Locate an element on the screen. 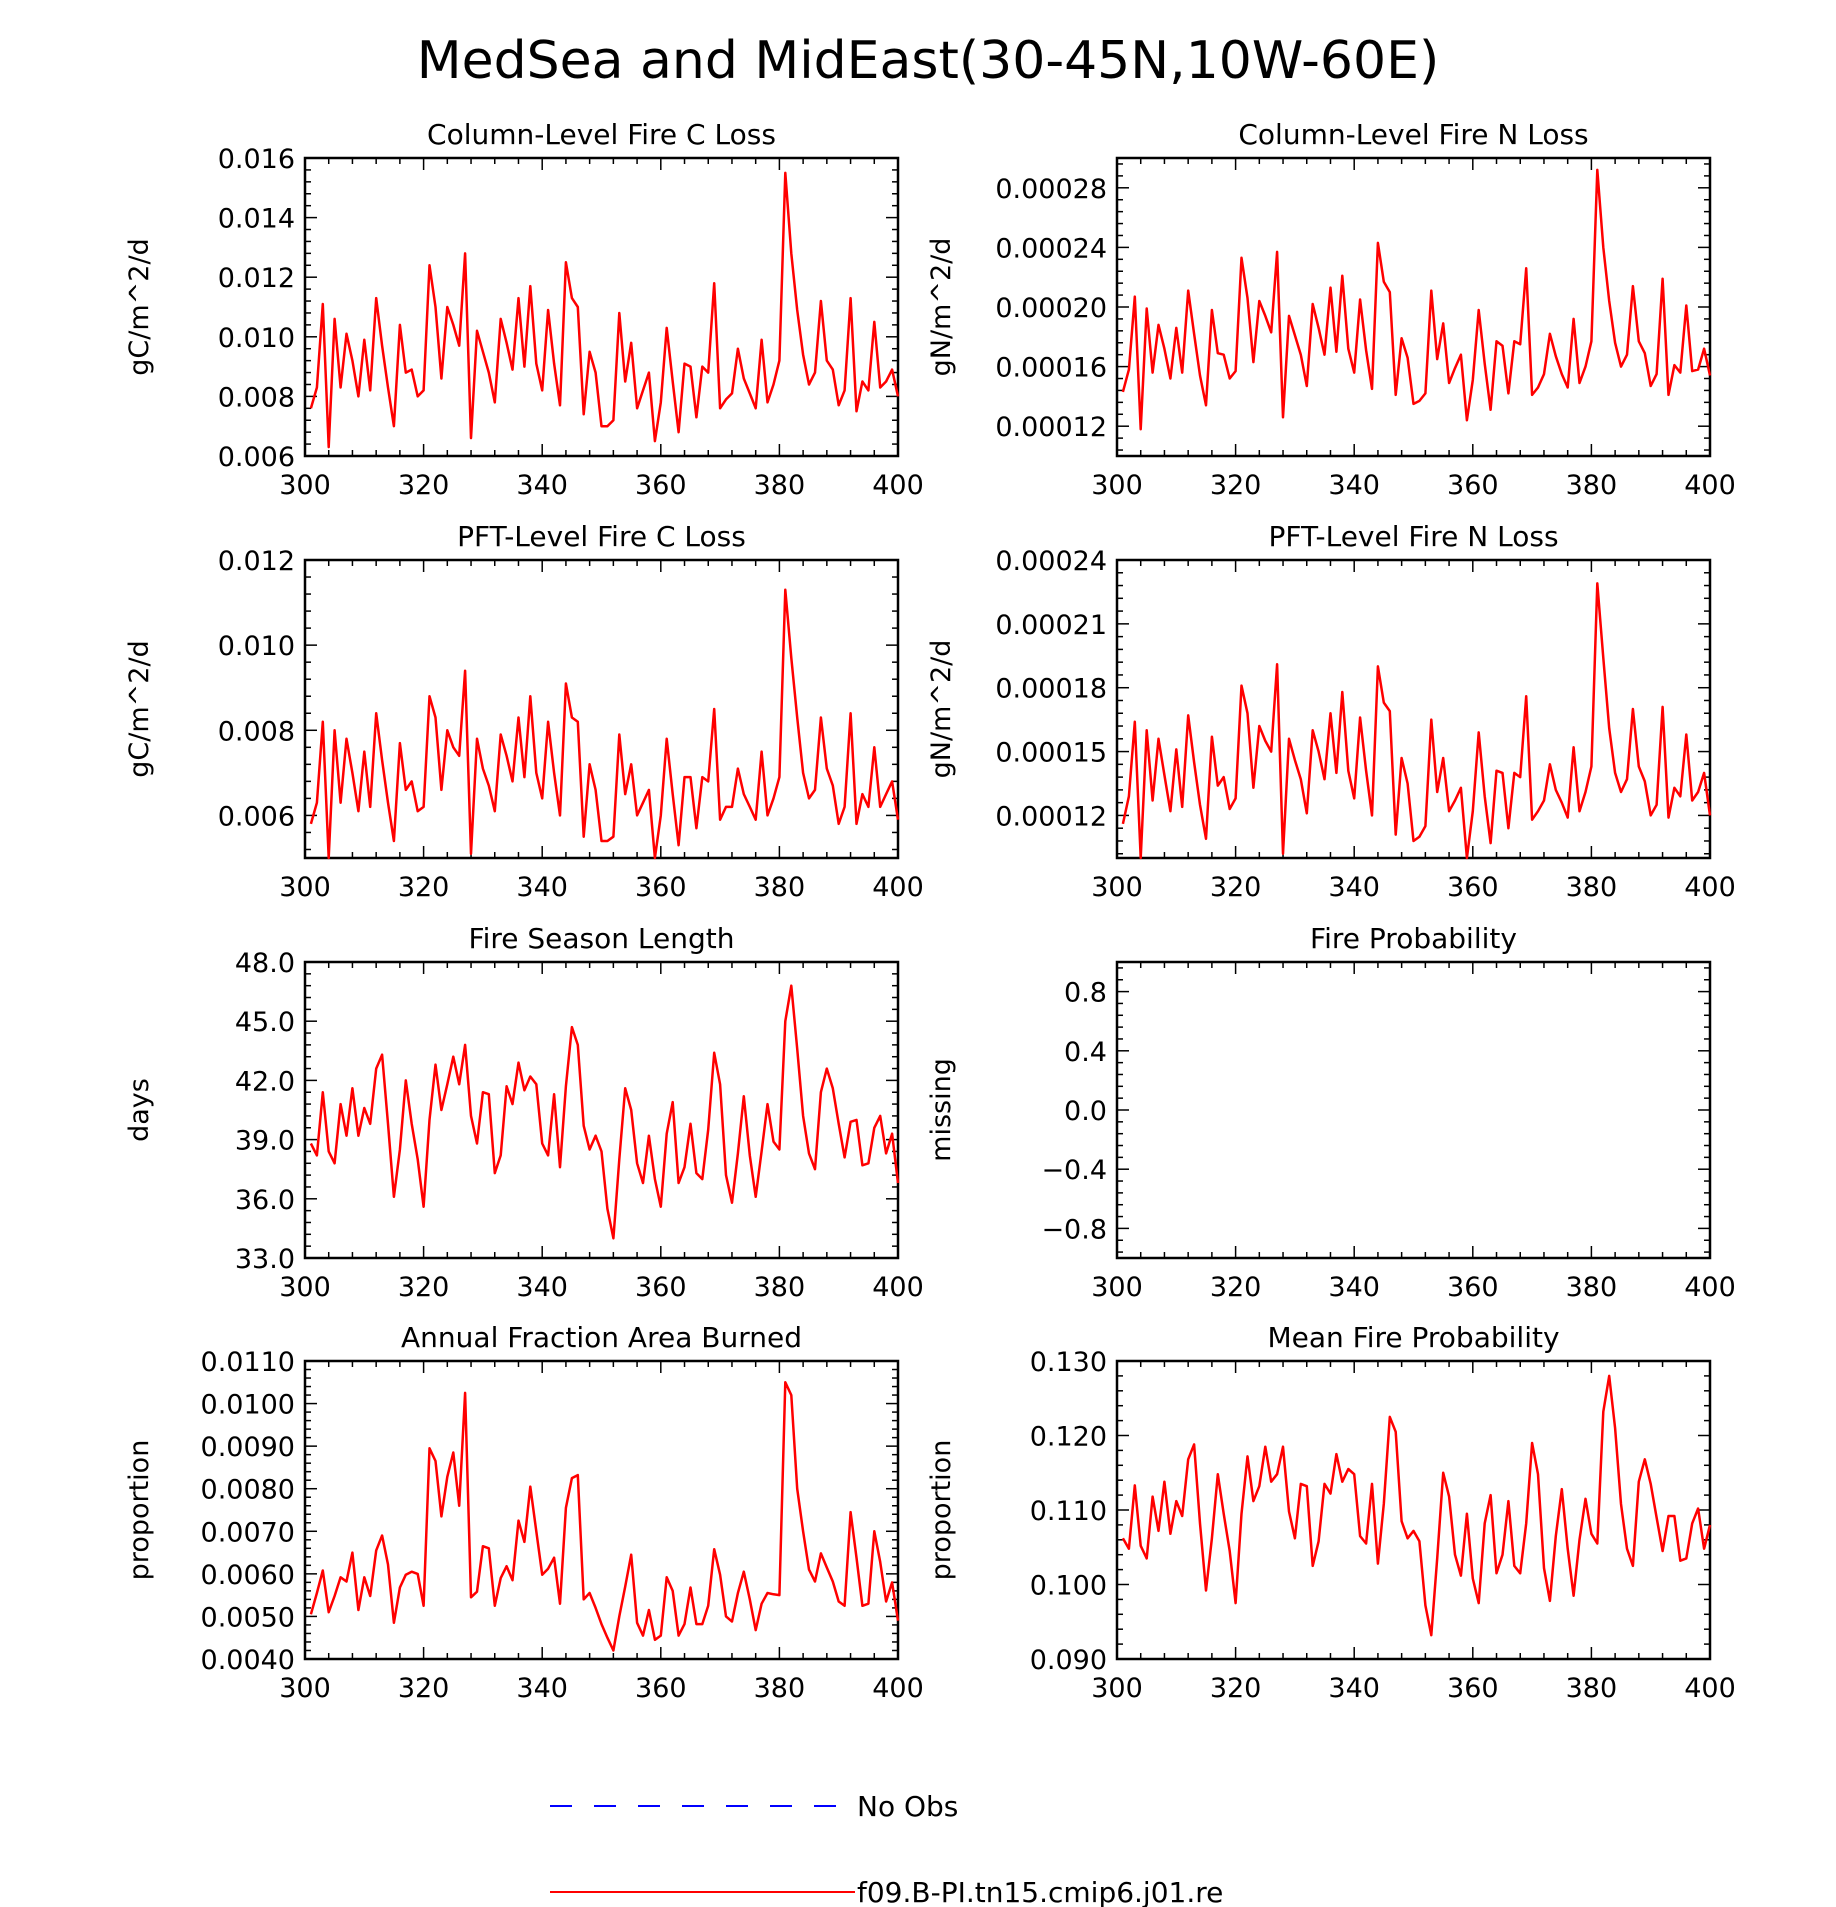 The width and height of the screenshot is (1836, 1907). y-tick-label: 0.110 is located at coordinates (1068, 1511).